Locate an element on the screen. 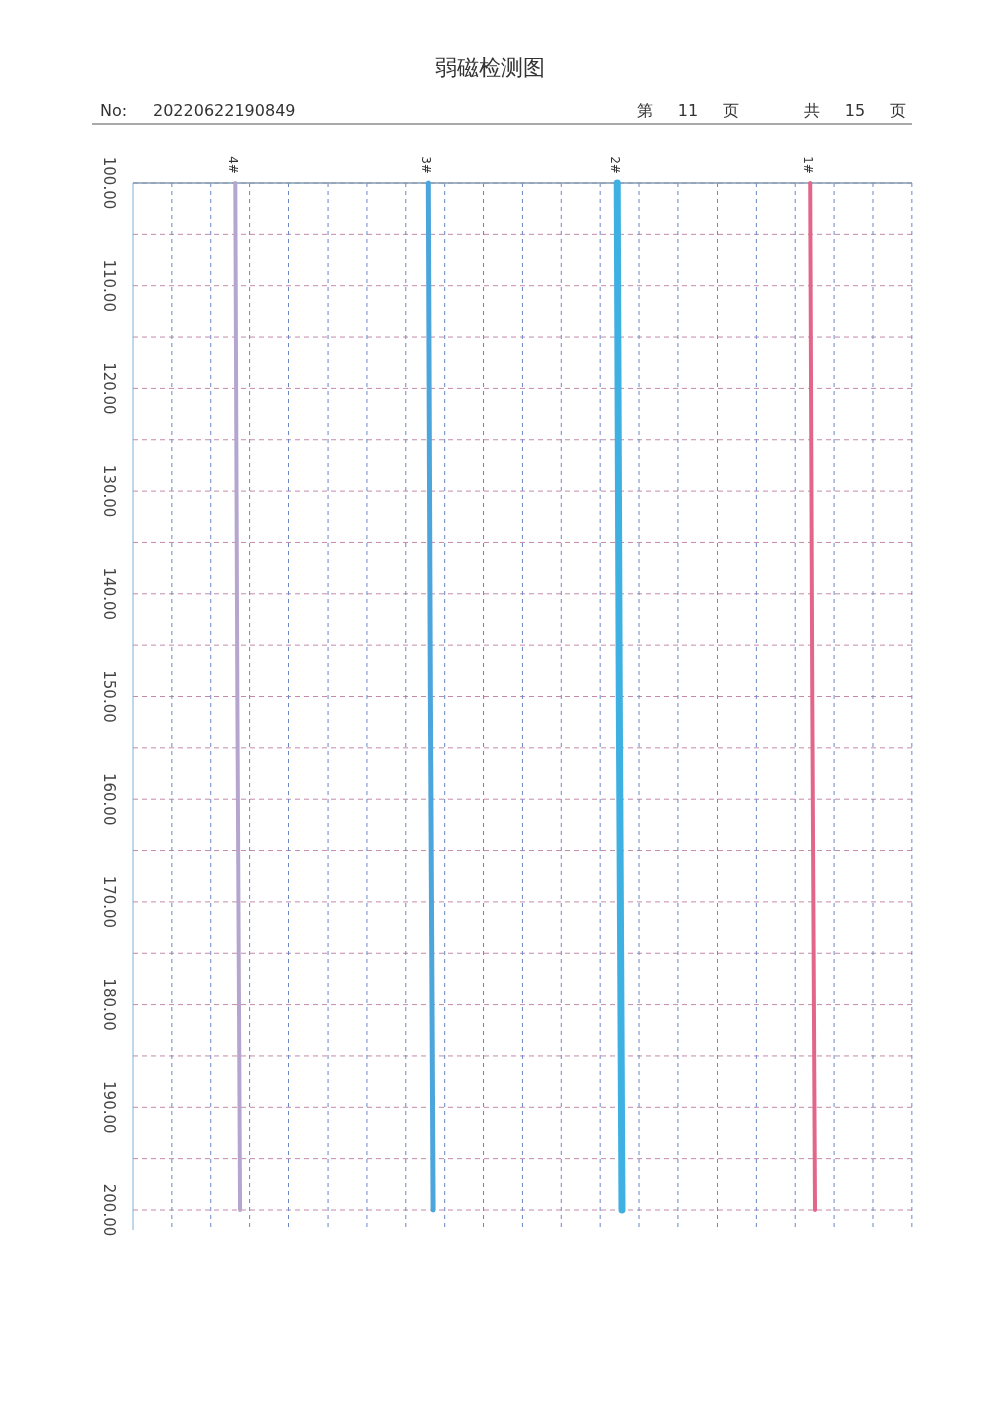 This screenshot has width=1000, height=1425. y-tick-label: 120.00 is located at coordinates (109, 388).